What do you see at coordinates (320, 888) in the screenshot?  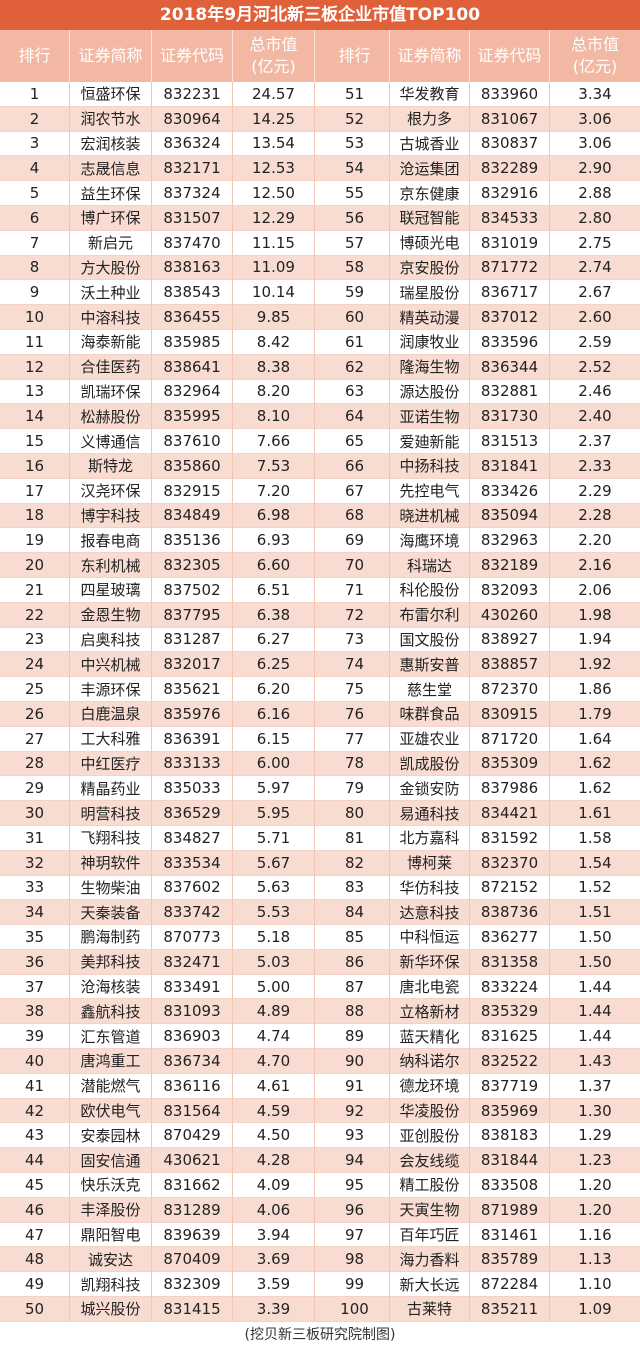 I see `table-row: 33 生物柴油 837602 5.63 83 华仿科技 872152 1.52` at bounding box center [320, 888].